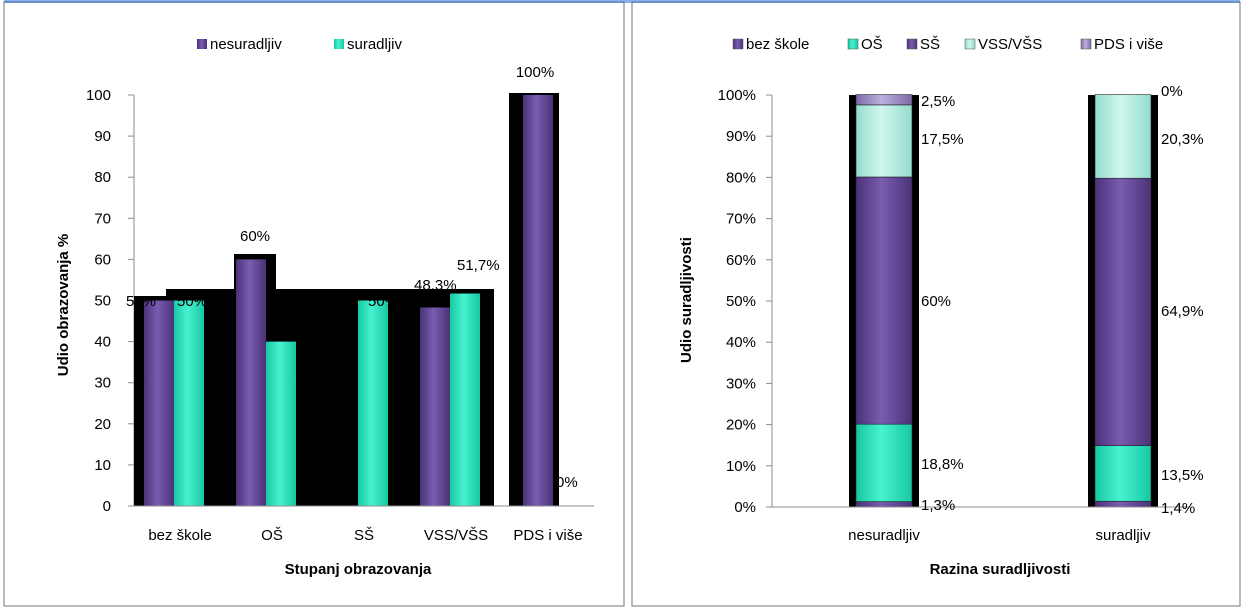  What do you see at coordinates (777, 44) in the screenshot?
I see `legend-label-bez škole: bez škole` at bounding box center [777, 44].